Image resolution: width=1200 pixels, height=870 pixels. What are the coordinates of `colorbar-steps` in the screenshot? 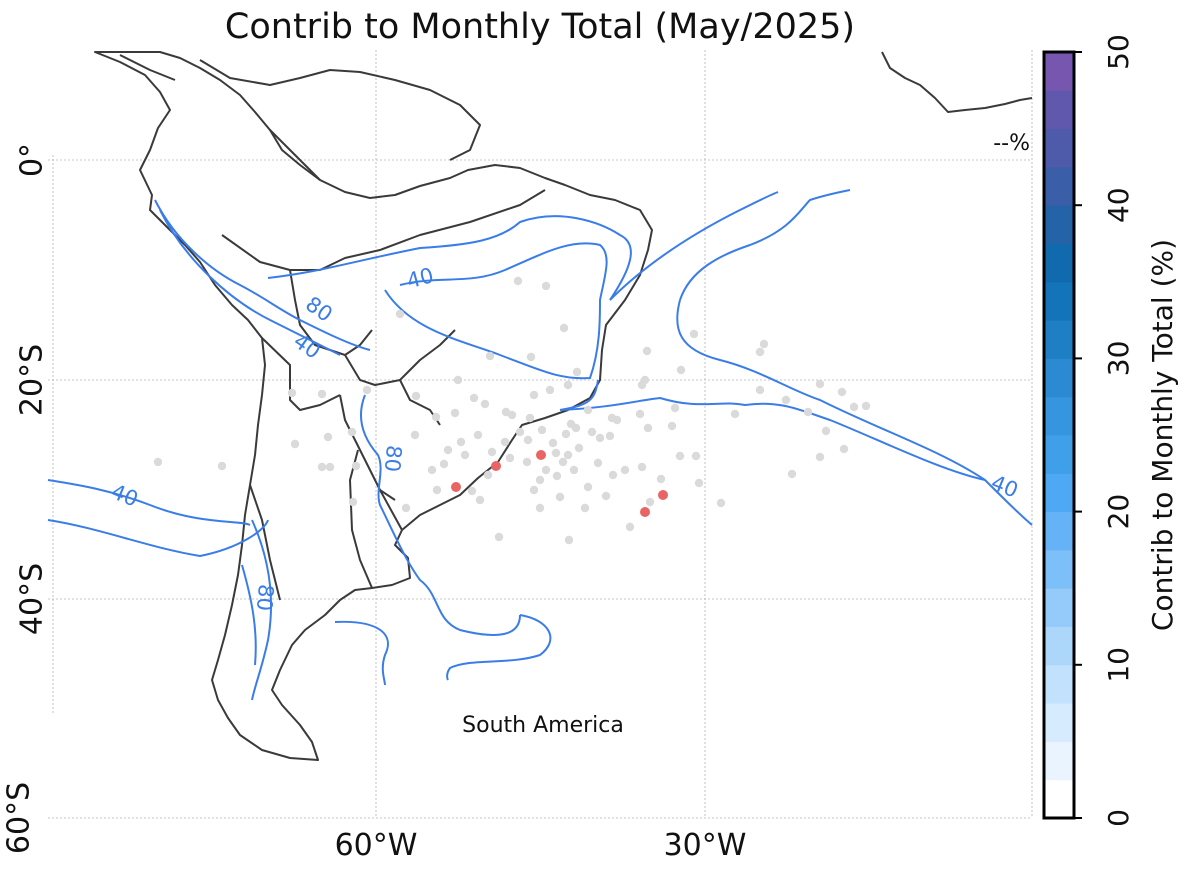 It's located at (1059, 435).